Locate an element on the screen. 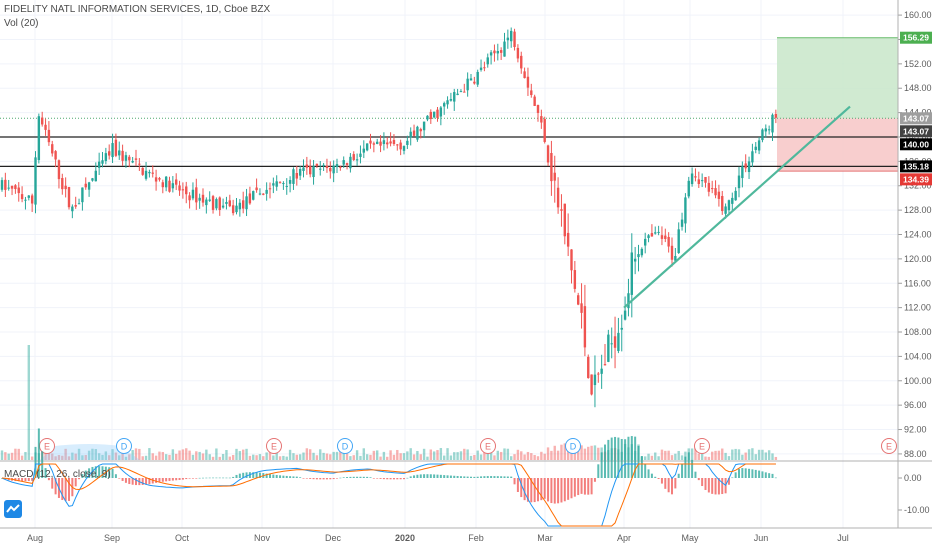 The width and height of the screenshot is (932, 550). y-tick-label: 100.00 is located at coordinates (918, 381).